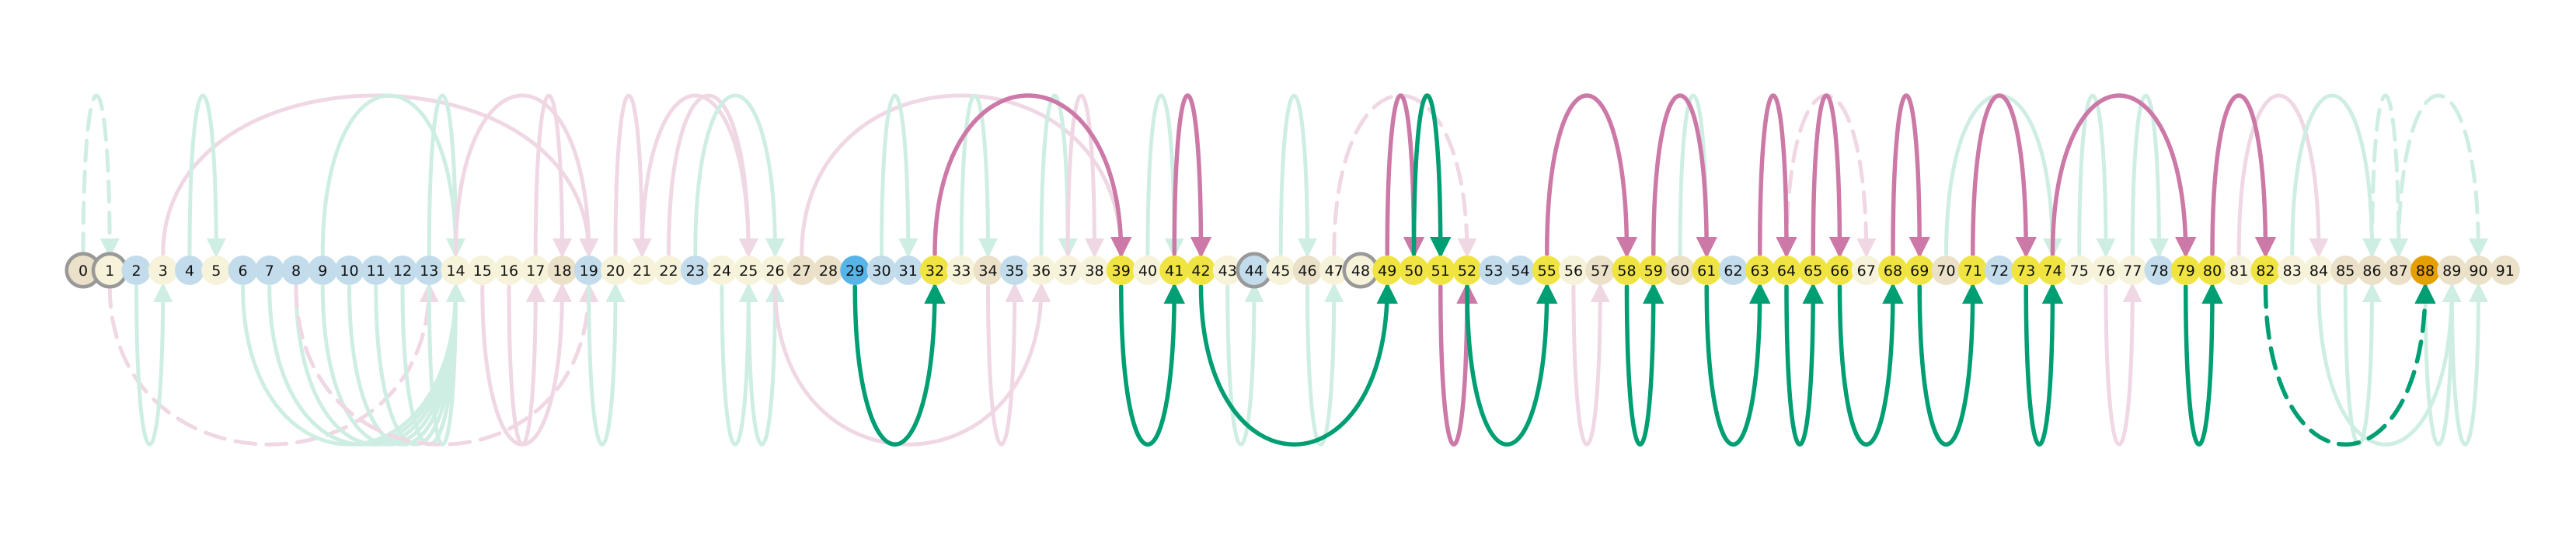 This screenshot has width=2576, height=539. What do you see at coordinates (296, 271) in the screenshot?
I see `node-label-8: 8` at bounding box center [296, 271].